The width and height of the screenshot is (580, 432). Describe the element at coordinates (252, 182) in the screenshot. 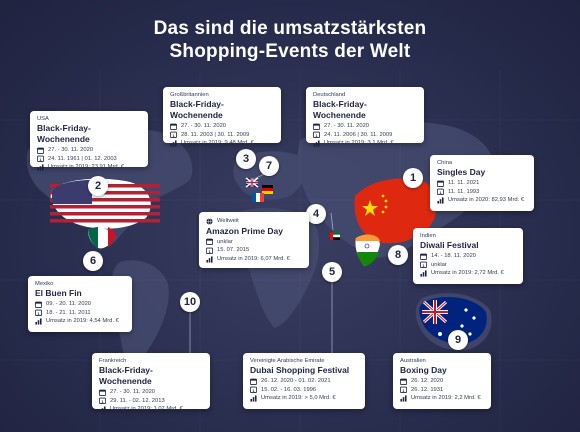

I see `uk-flag-shape` at that location.